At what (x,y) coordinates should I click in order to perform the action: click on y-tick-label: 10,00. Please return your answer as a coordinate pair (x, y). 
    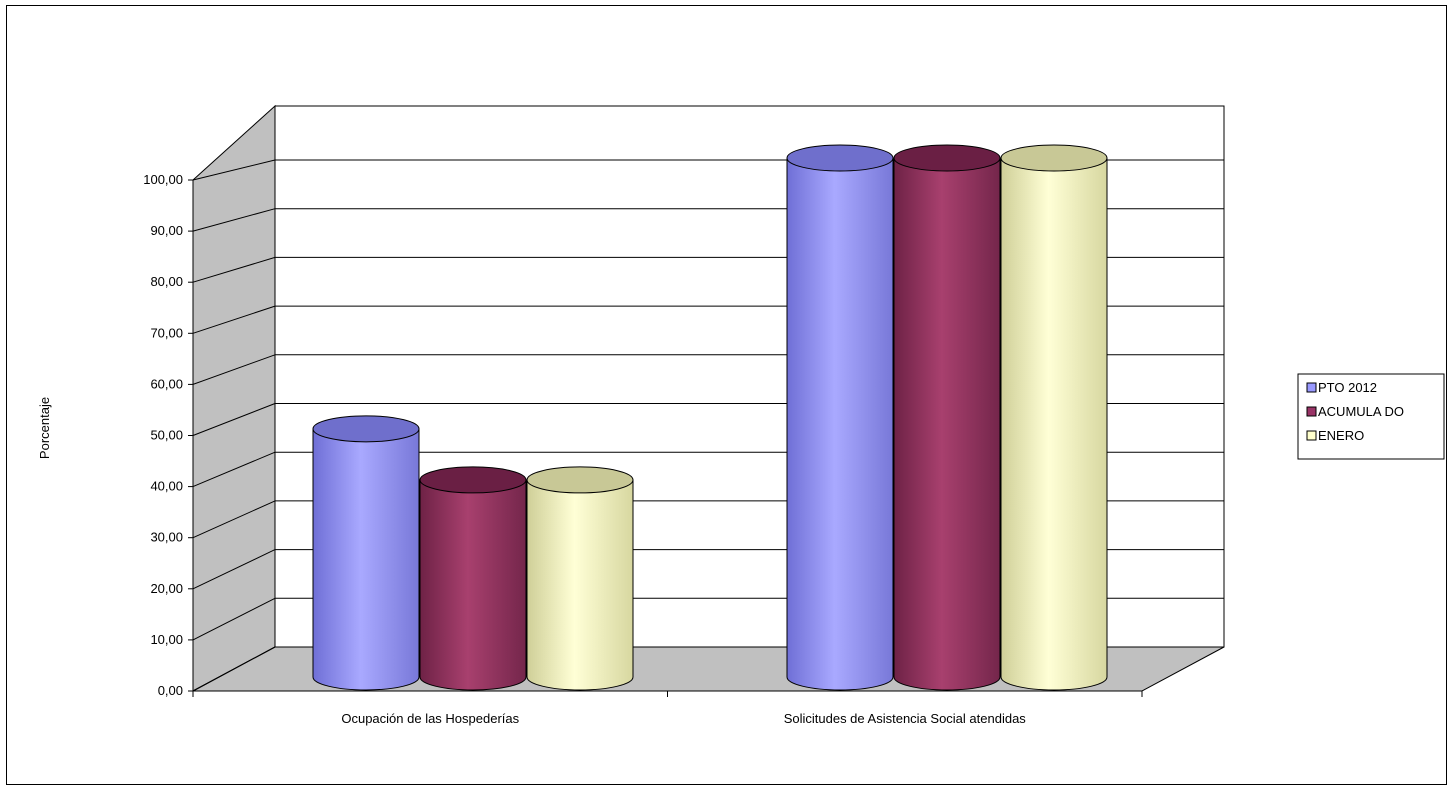
    Looking at the image, I should click on (166, 639).